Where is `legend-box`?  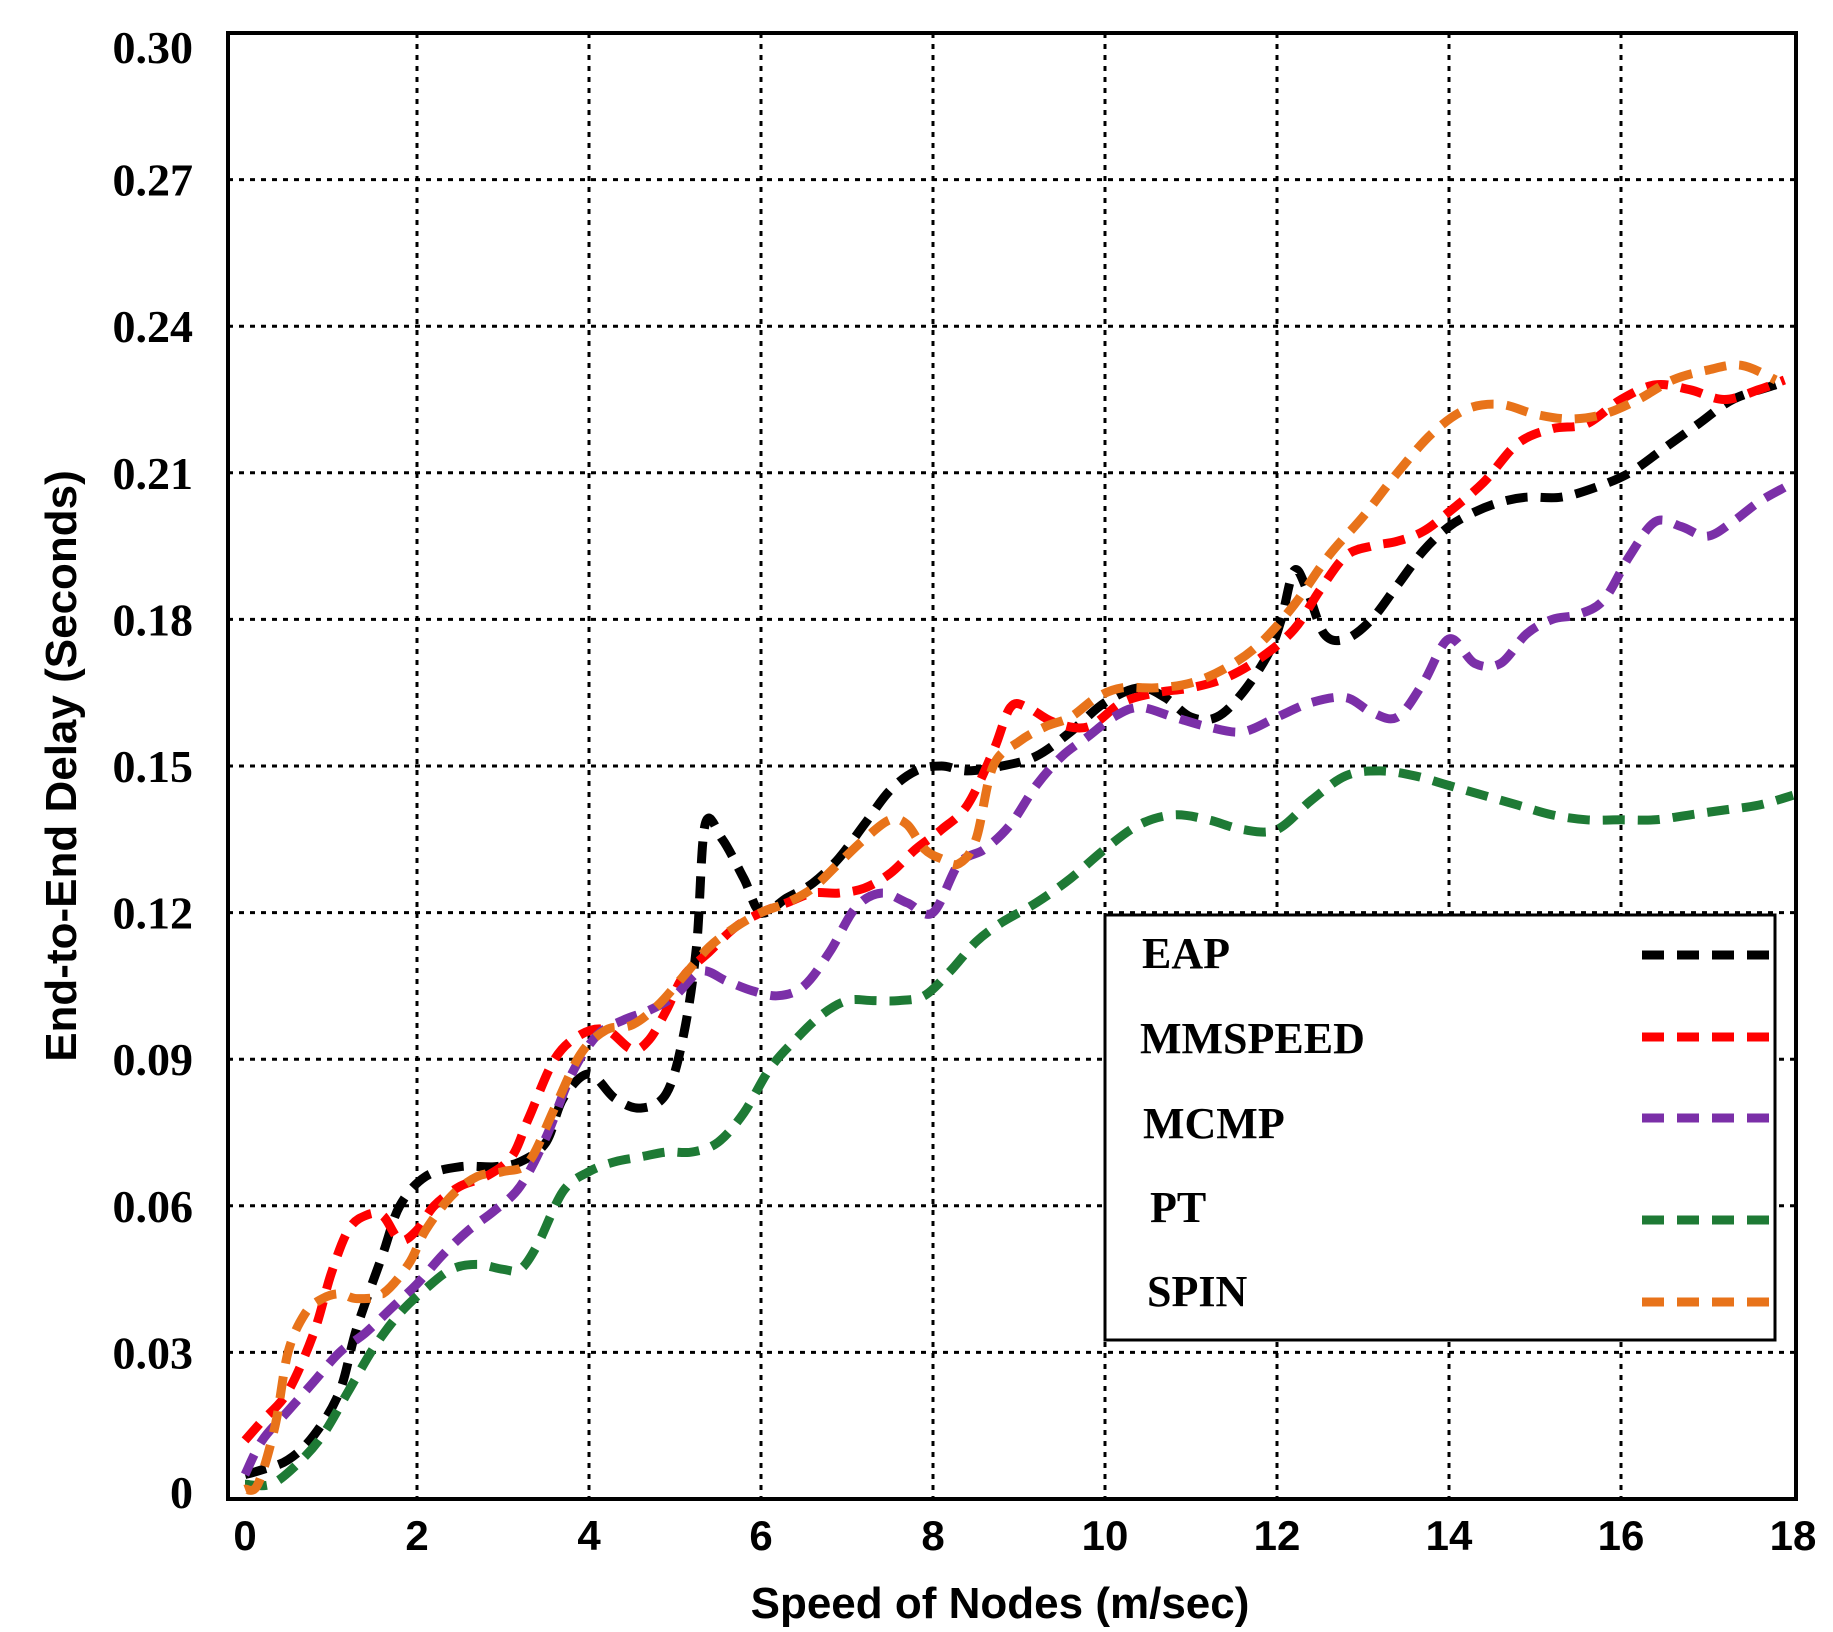
legend-box is located at coordinates (1440, 1127).